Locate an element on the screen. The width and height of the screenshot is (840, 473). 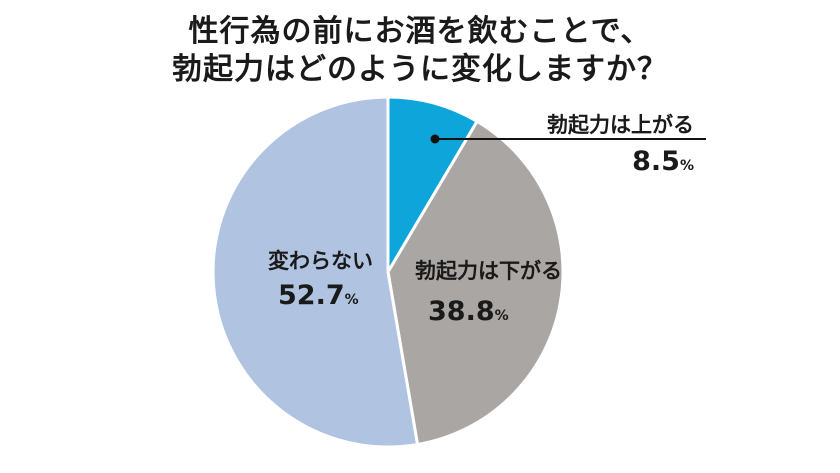
slice-value-unchanged: 52.7% is located at coordinates (318, 295).